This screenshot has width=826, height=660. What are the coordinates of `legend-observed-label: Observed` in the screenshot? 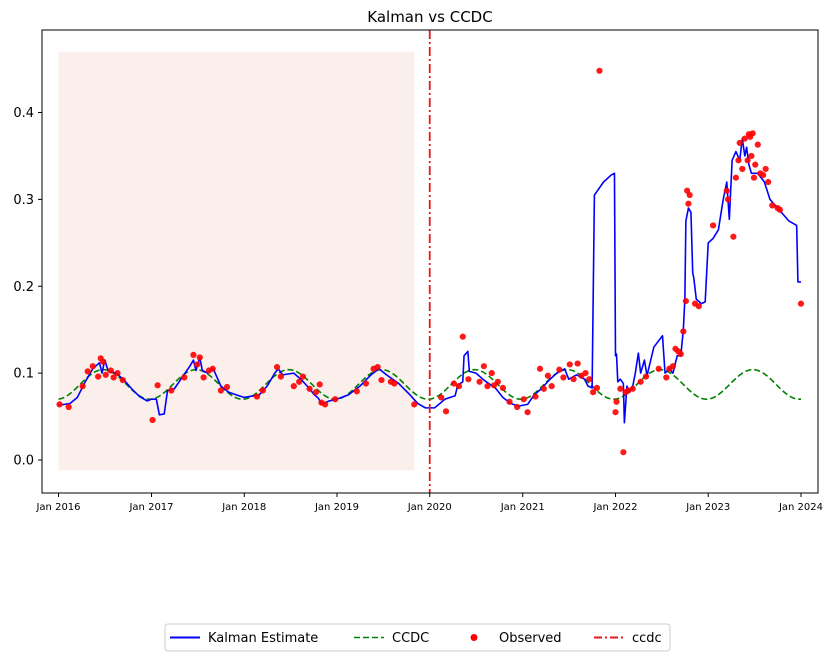 It's located at (530, 638).